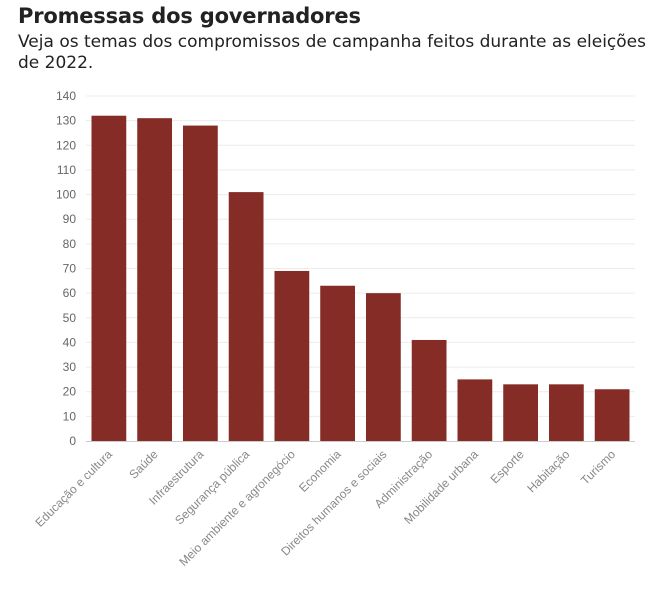 The image size is (663, 607). I want to click on chart-title: Promessas dos governadores, so click(189, 16).